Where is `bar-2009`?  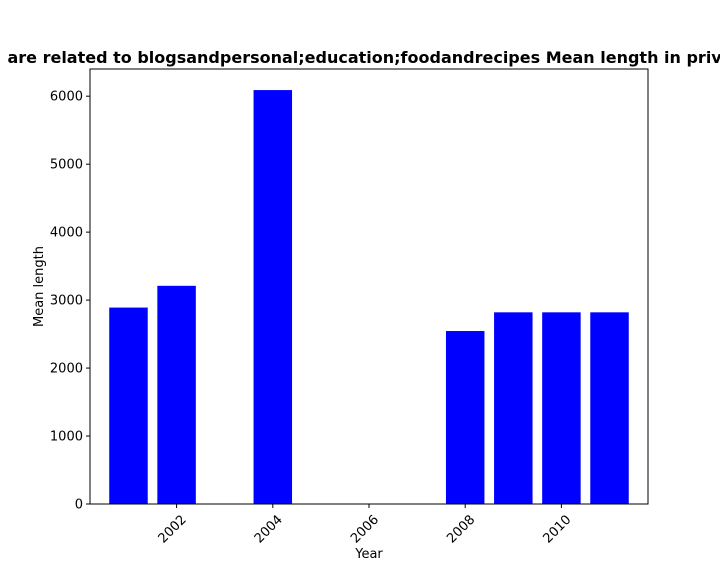 bar-2009 is located at coordinates (513, 408).